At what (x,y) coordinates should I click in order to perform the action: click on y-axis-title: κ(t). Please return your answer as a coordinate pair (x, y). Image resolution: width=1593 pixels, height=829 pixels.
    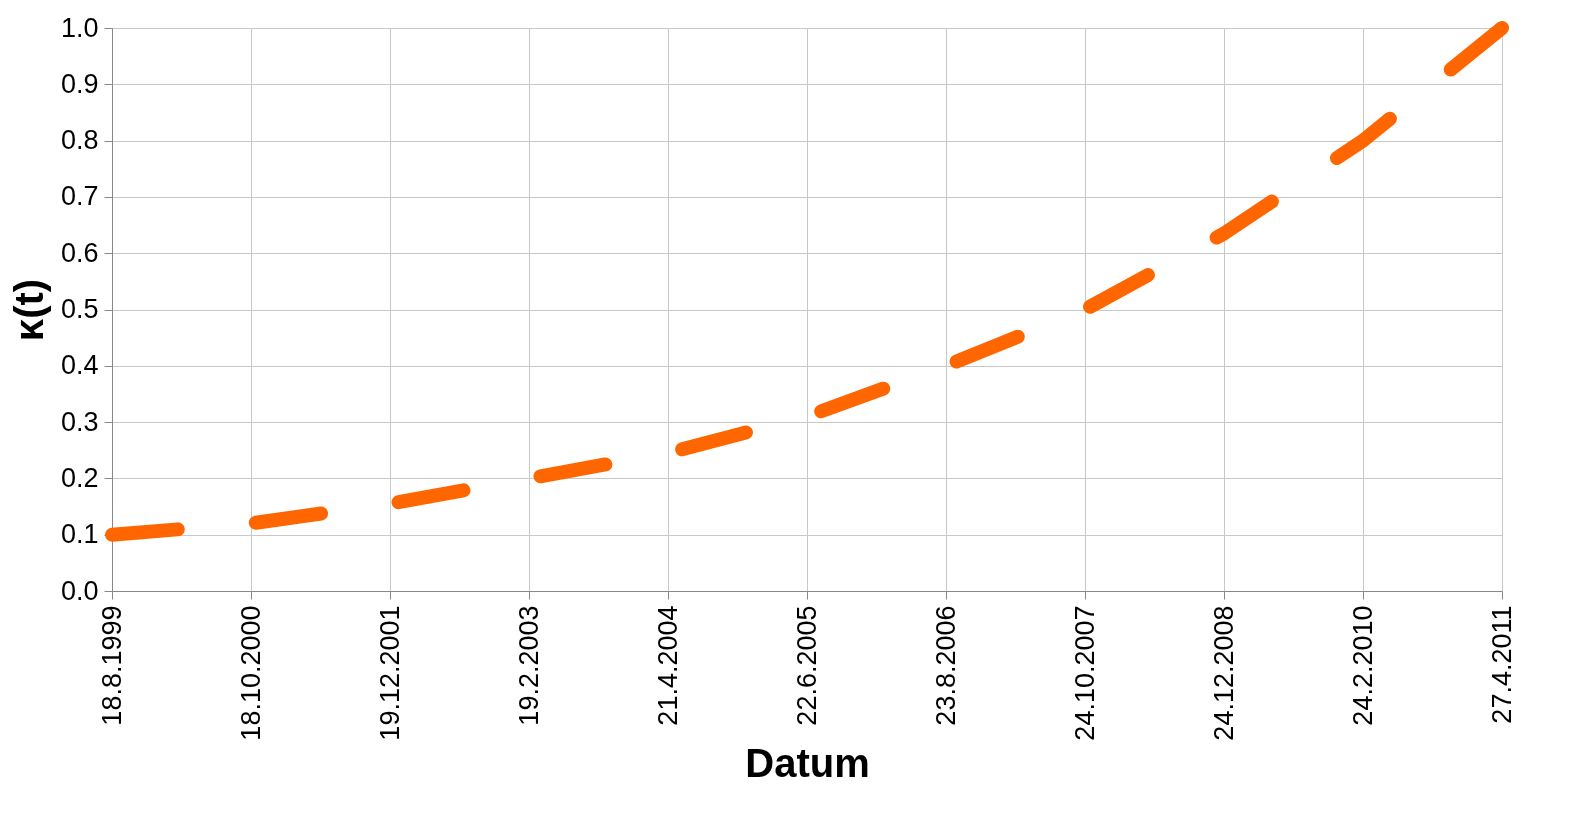
    Looking at the image, I should click on (28, 310).